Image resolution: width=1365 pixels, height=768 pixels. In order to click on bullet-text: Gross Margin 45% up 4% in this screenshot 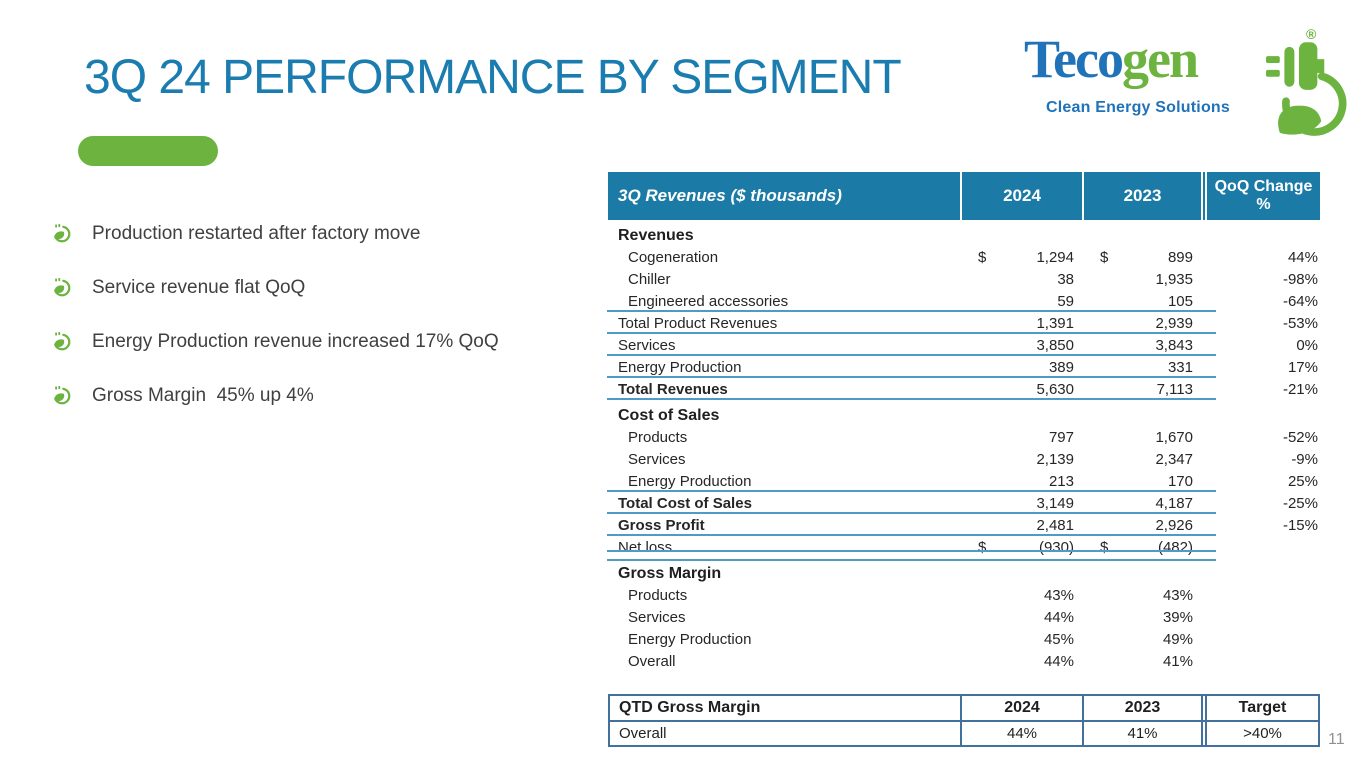, I will do `click(203, 395)`.